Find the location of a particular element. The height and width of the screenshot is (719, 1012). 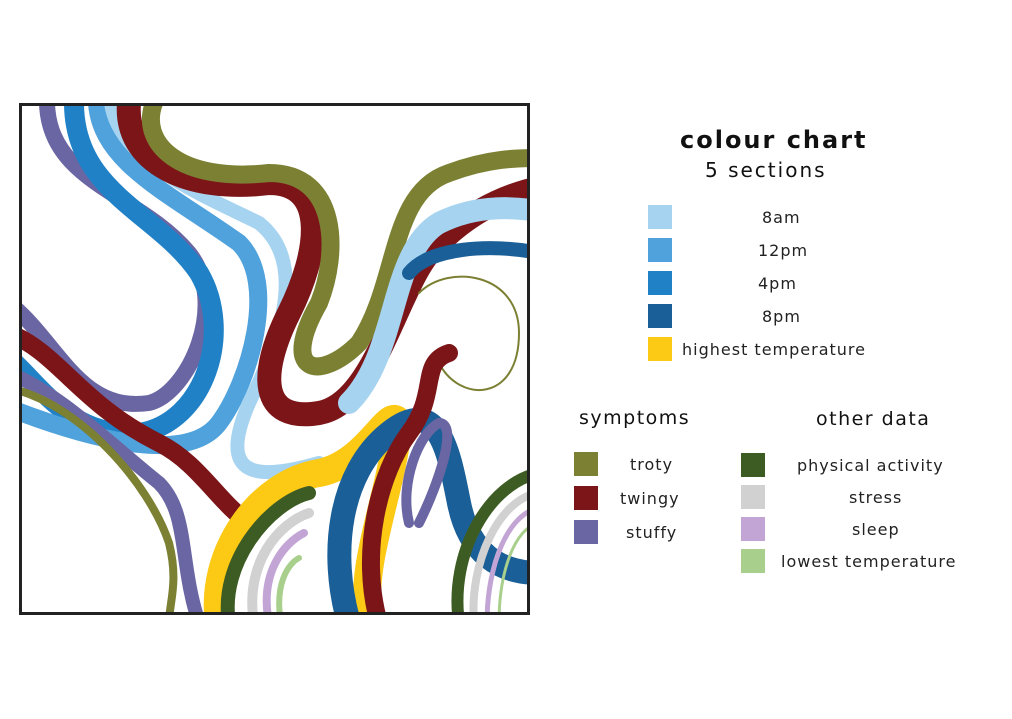

legend-other-items-0-swatch is located at coordinates (753, 465).